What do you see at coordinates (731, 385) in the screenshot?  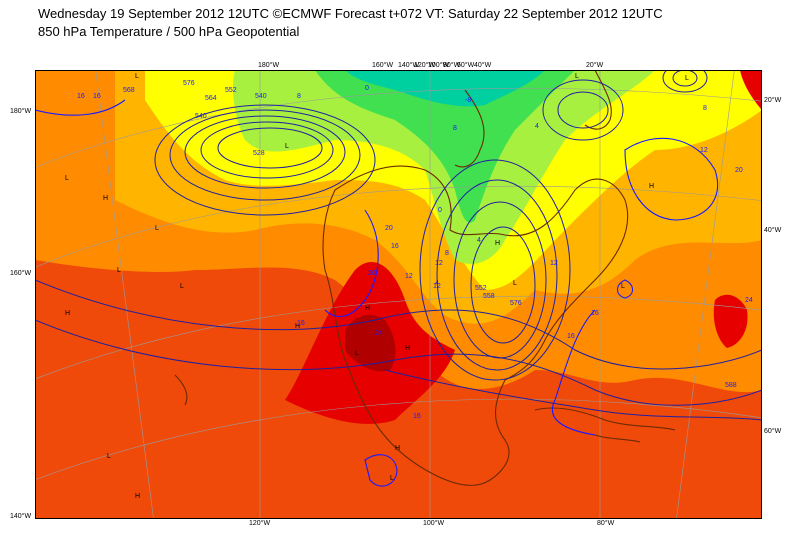 I see `contour-label: 588` at bounding box center [731, 385].